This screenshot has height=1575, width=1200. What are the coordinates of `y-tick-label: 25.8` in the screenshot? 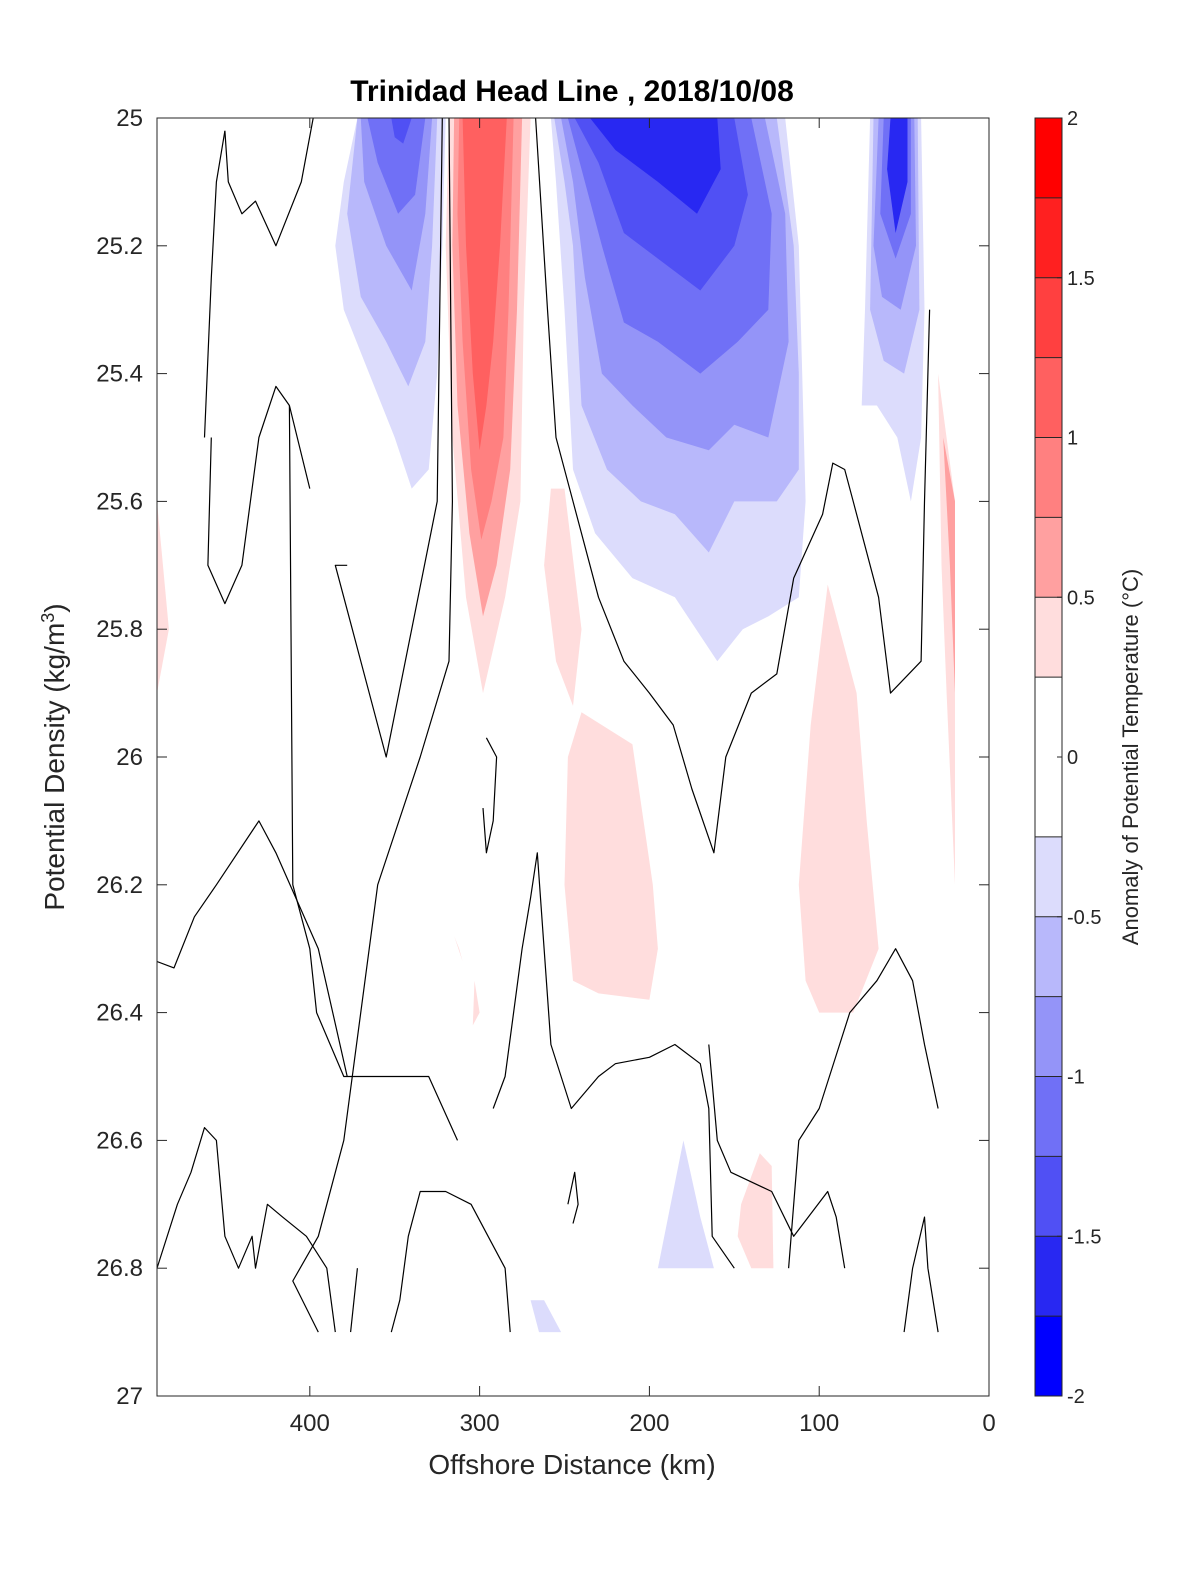 It's located at (119, 629).